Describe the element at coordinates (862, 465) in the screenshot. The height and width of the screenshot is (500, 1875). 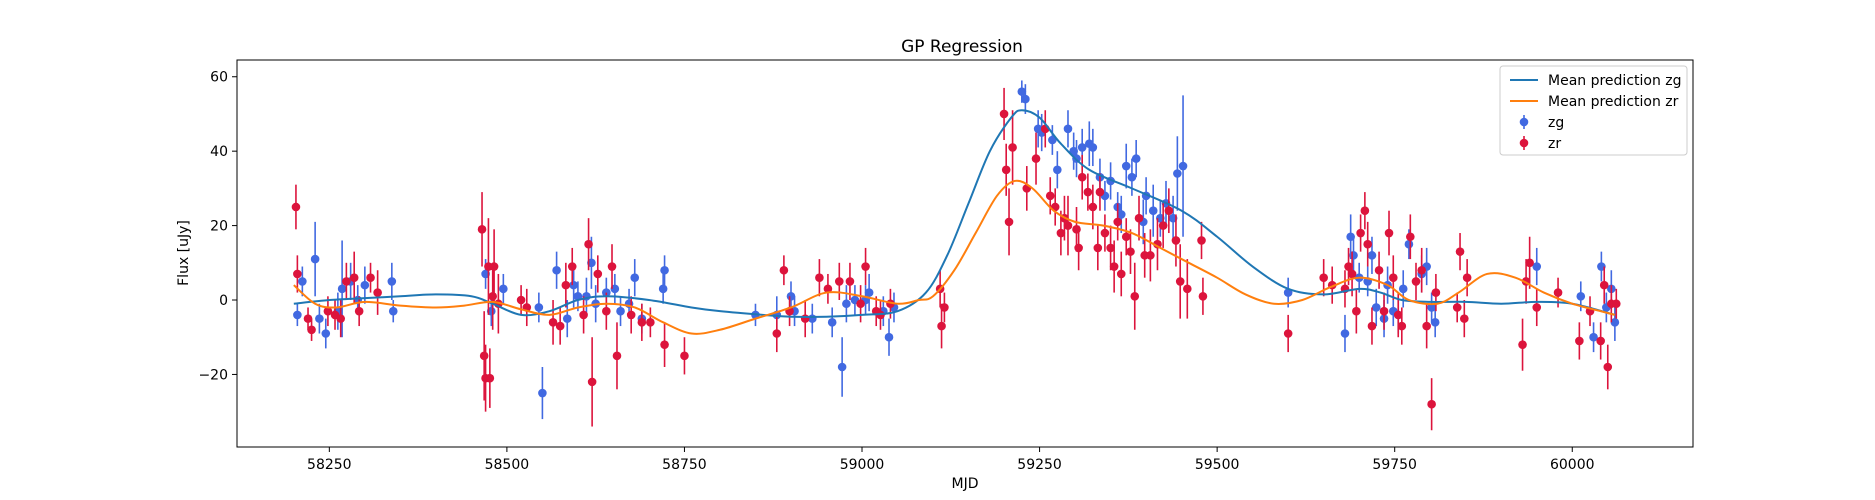
I see `x-tick-label: 59000` at that location.